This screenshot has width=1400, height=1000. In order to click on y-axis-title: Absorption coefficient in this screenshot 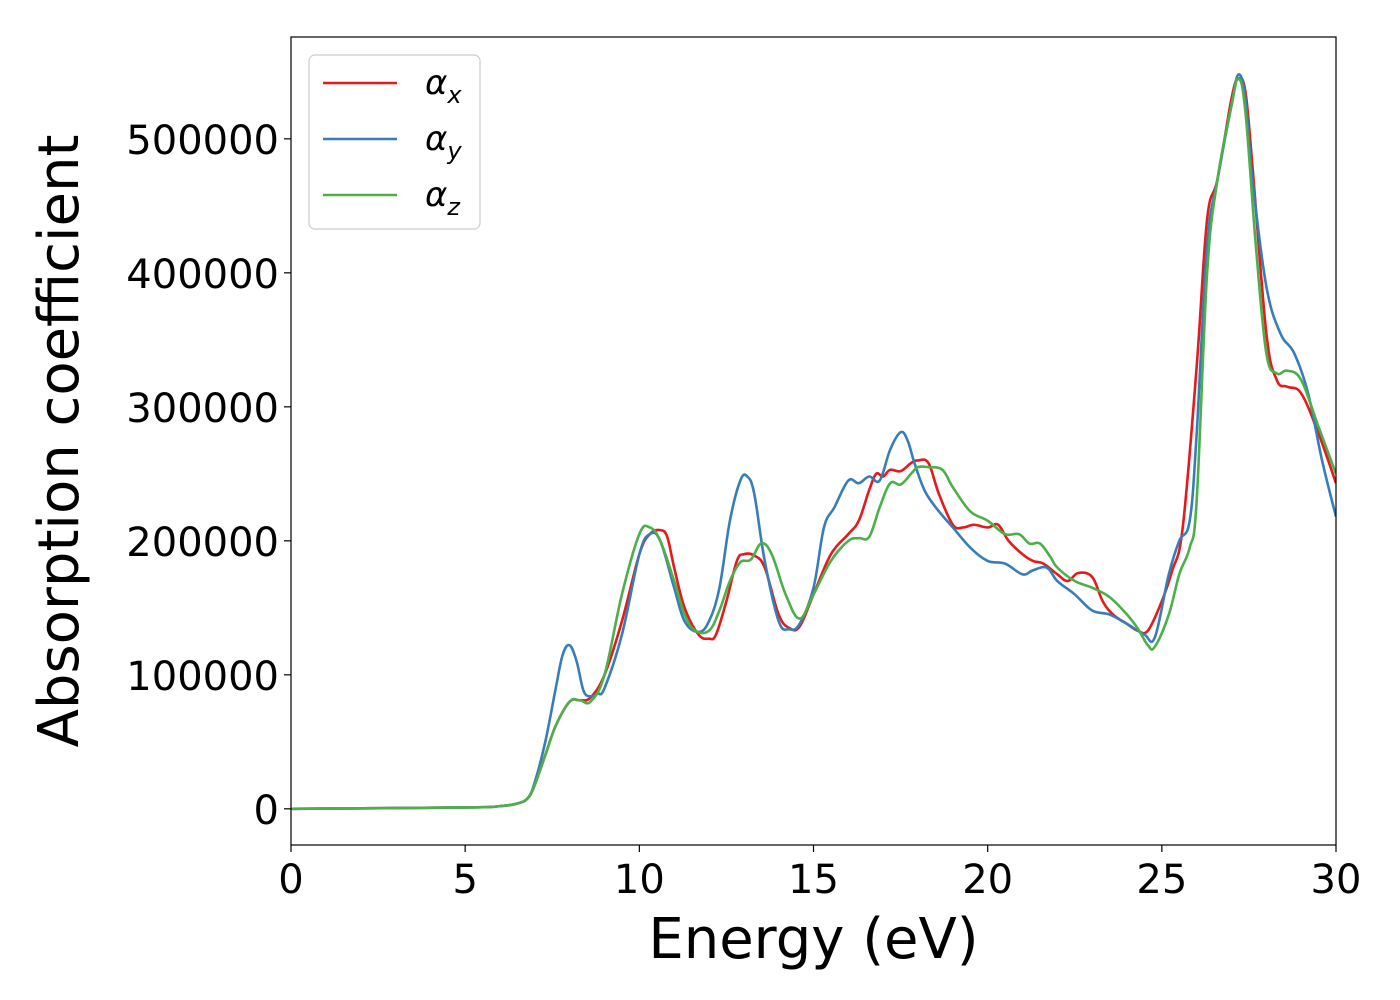, I will do `click(59, 441)`.